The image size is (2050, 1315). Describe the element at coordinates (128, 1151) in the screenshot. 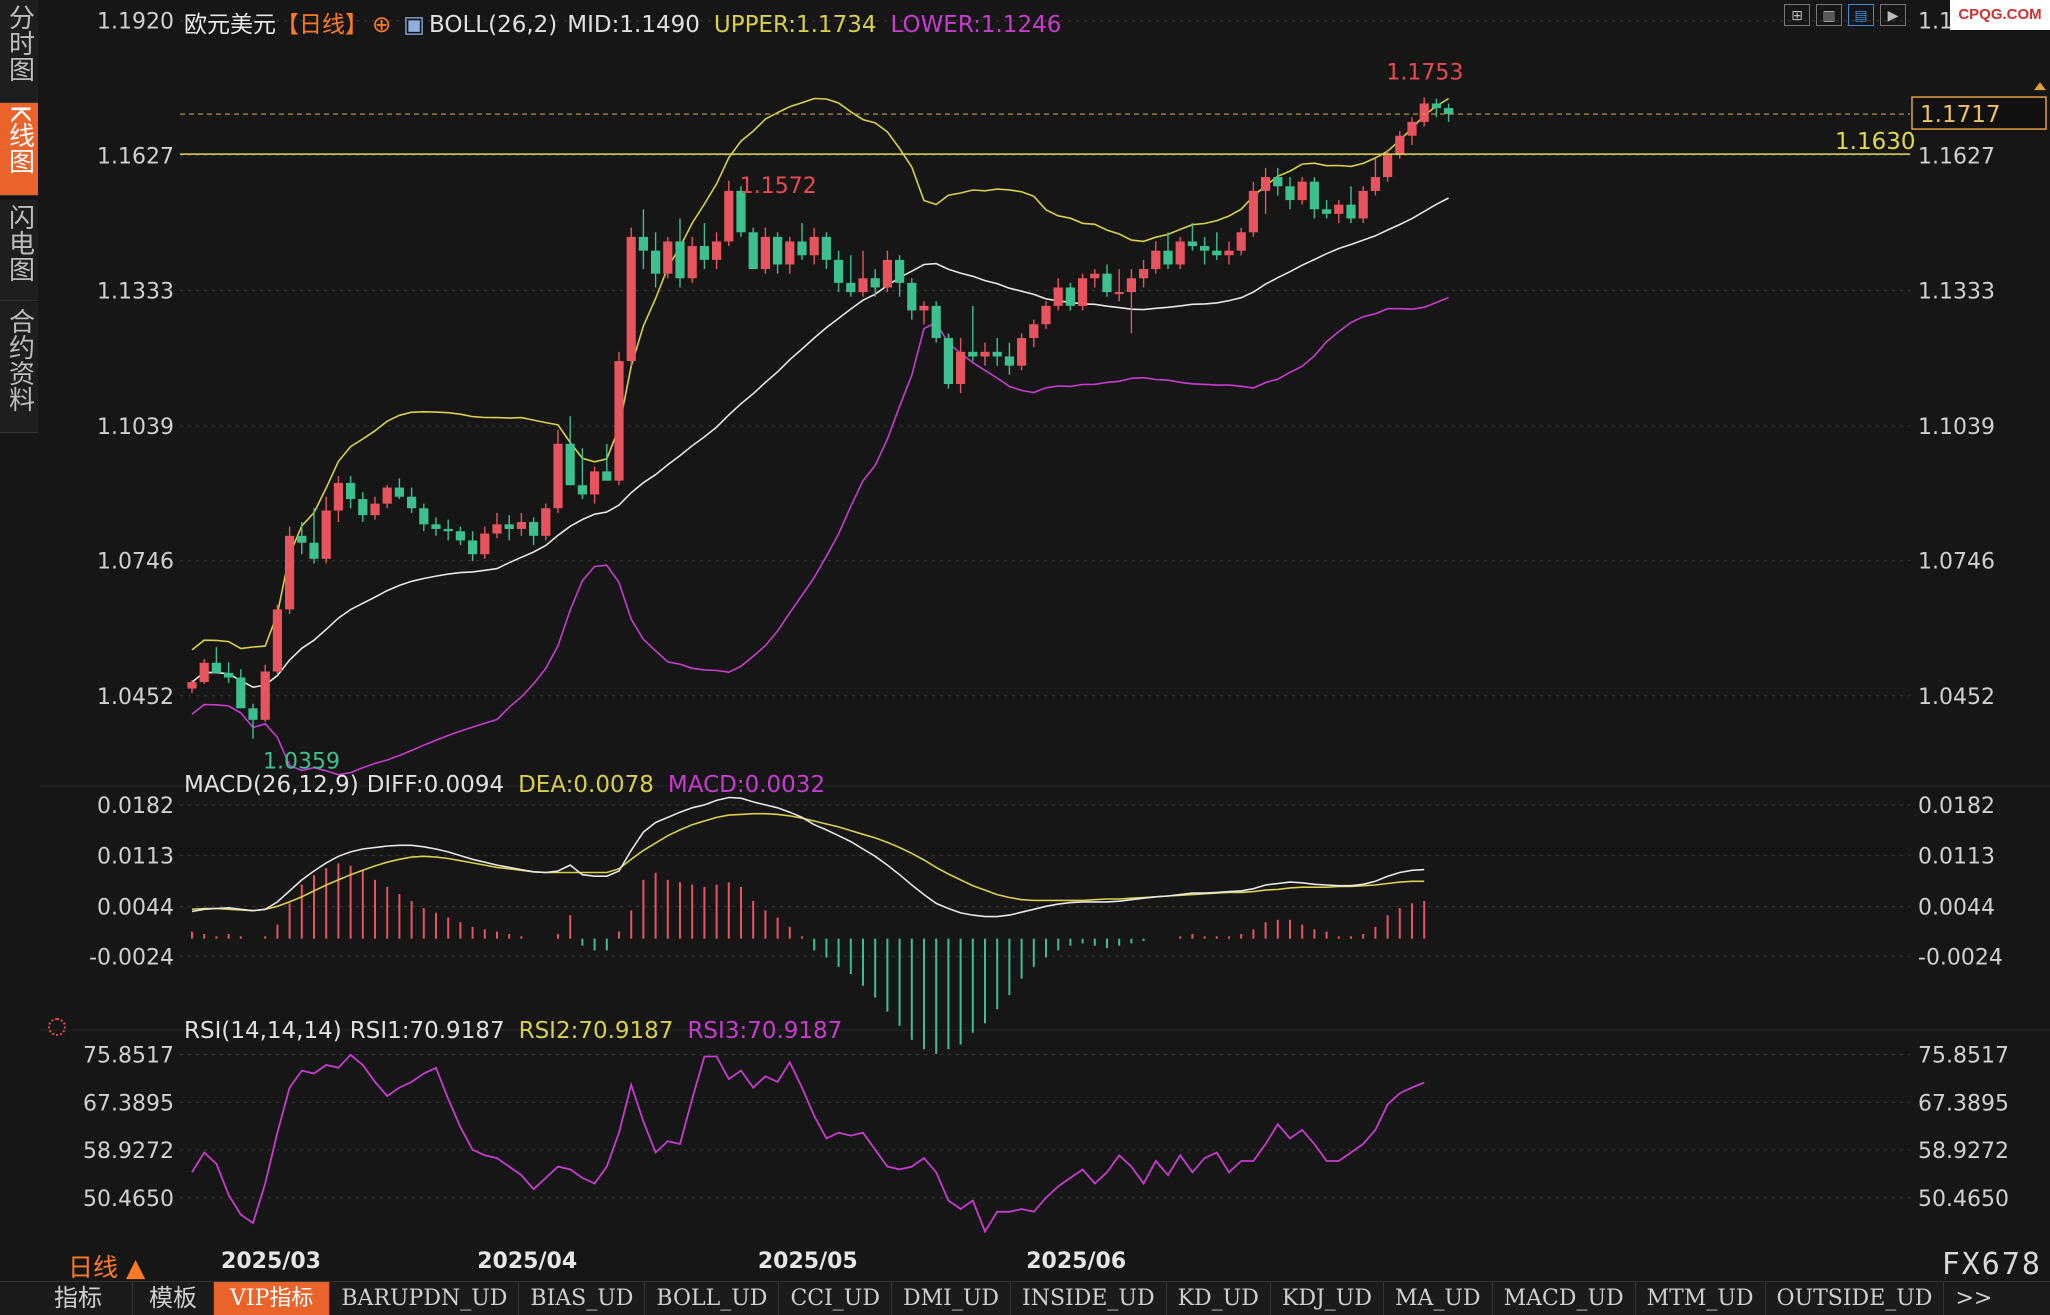

I see `rsi-ytick-left: 58.9272` at that location.